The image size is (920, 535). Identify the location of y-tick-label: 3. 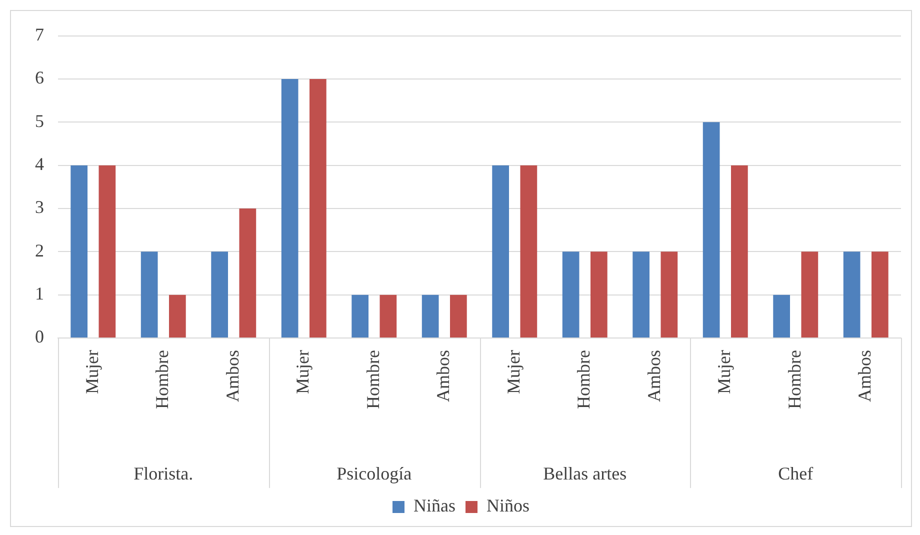
(39, 207).